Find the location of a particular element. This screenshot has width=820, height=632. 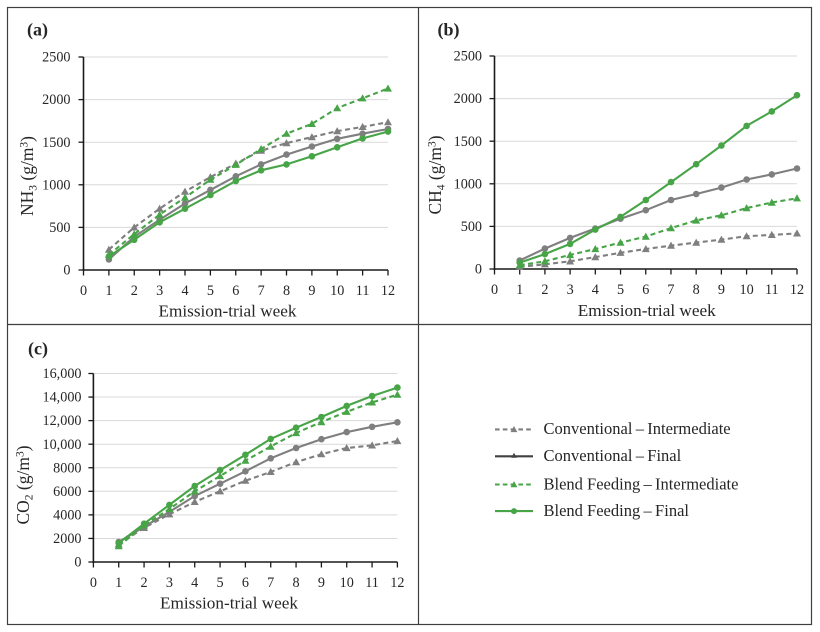

svg-text: CH4 (g/m3) is located at coordinates (436, 174).